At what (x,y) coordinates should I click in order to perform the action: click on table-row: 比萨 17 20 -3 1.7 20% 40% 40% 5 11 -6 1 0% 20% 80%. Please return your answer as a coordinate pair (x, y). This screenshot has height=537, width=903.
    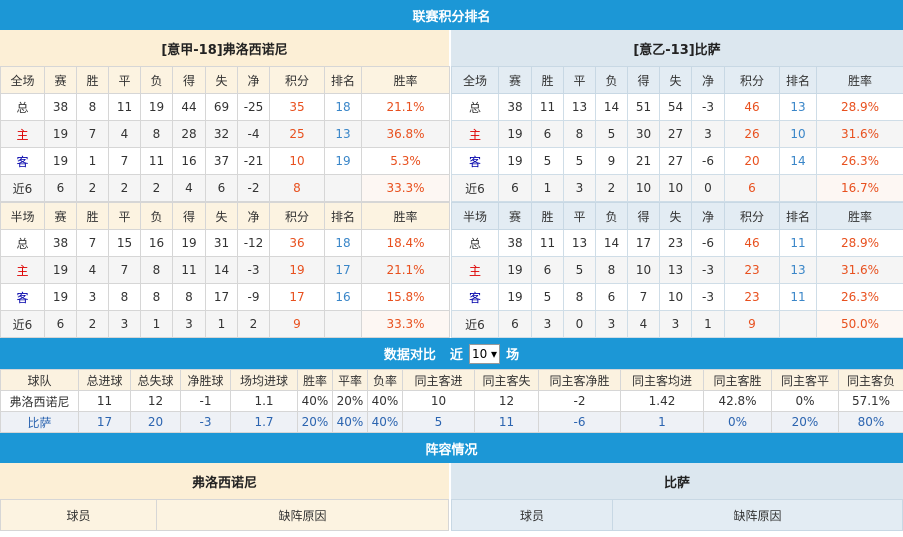
    Looking at the image, I should click on (451, 422).